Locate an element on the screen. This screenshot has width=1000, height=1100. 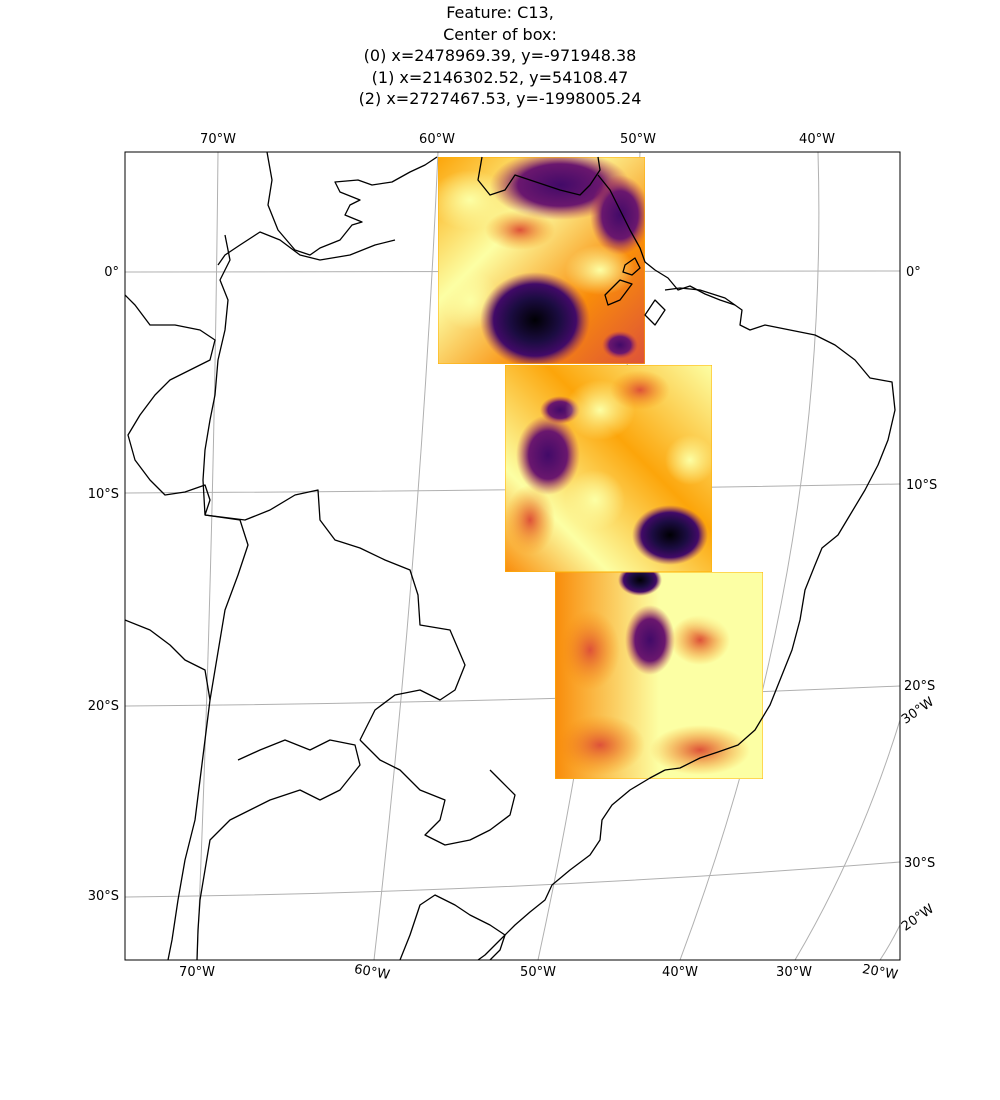
top-label-40w: 40°W is located at coordinates (817, 139).